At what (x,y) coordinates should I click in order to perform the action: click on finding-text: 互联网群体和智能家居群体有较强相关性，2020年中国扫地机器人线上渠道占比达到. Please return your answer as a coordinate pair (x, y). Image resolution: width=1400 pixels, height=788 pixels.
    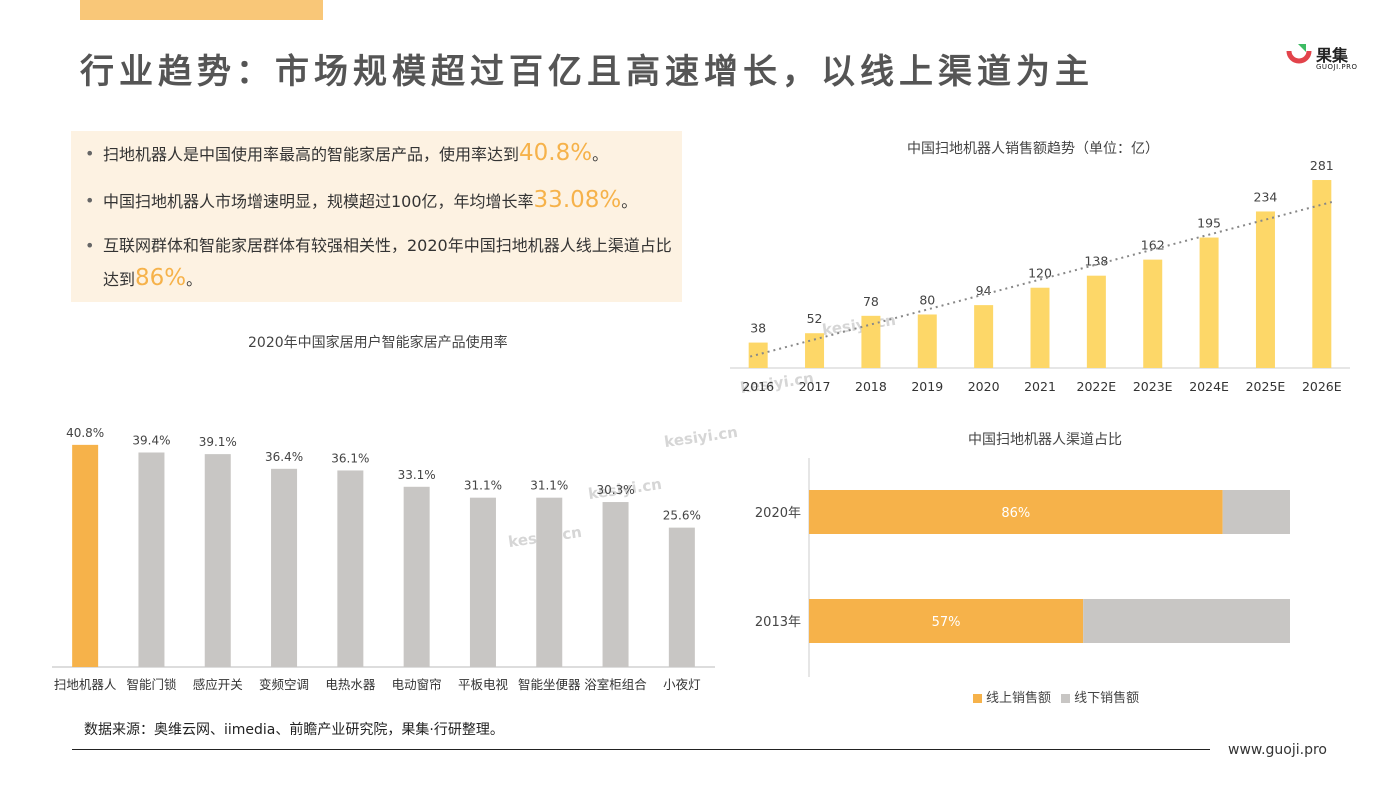
    Looking at the image, I should click on (387, 262).